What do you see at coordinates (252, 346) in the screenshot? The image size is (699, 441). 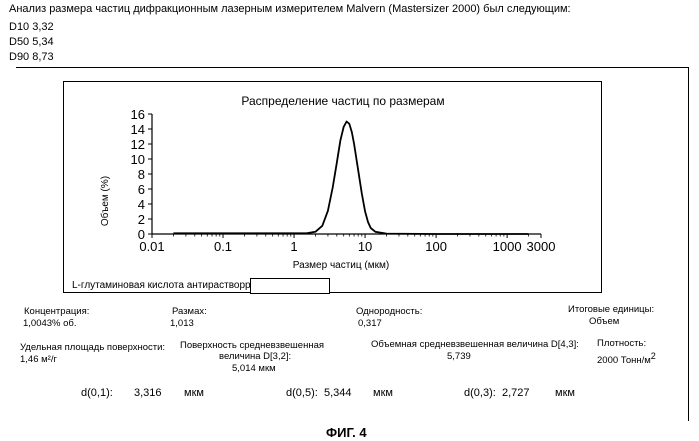 I see `surface-mean-label-1: Поверхность средневзвешенная` at bounding box center [252, 346].